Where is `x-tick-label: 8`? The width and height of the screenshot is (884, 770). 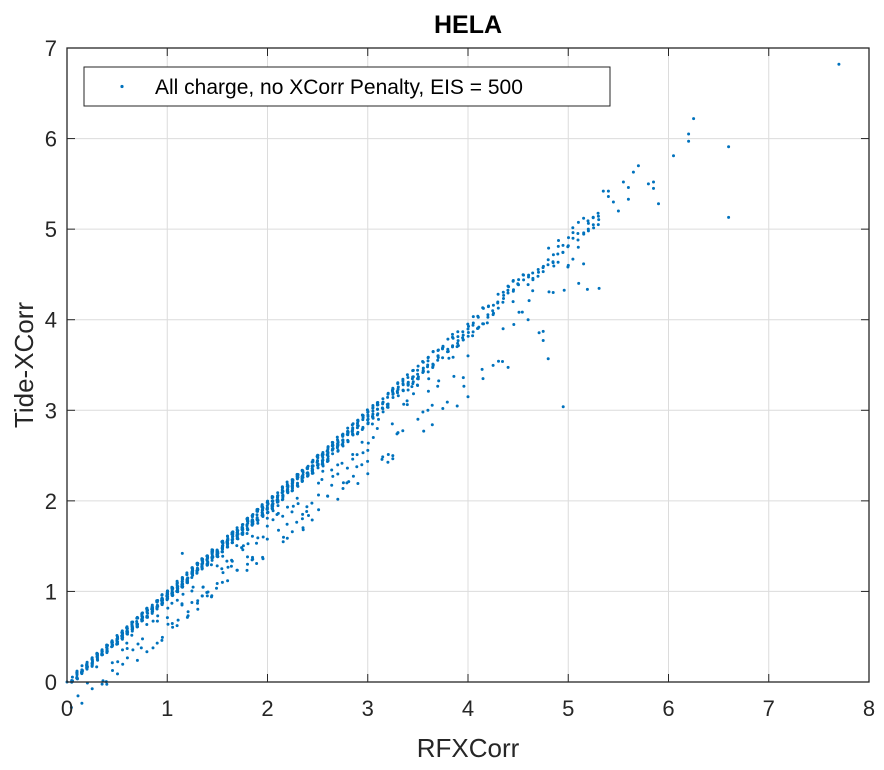
x-tick-label: 8 is located at coordinates (869, 708).